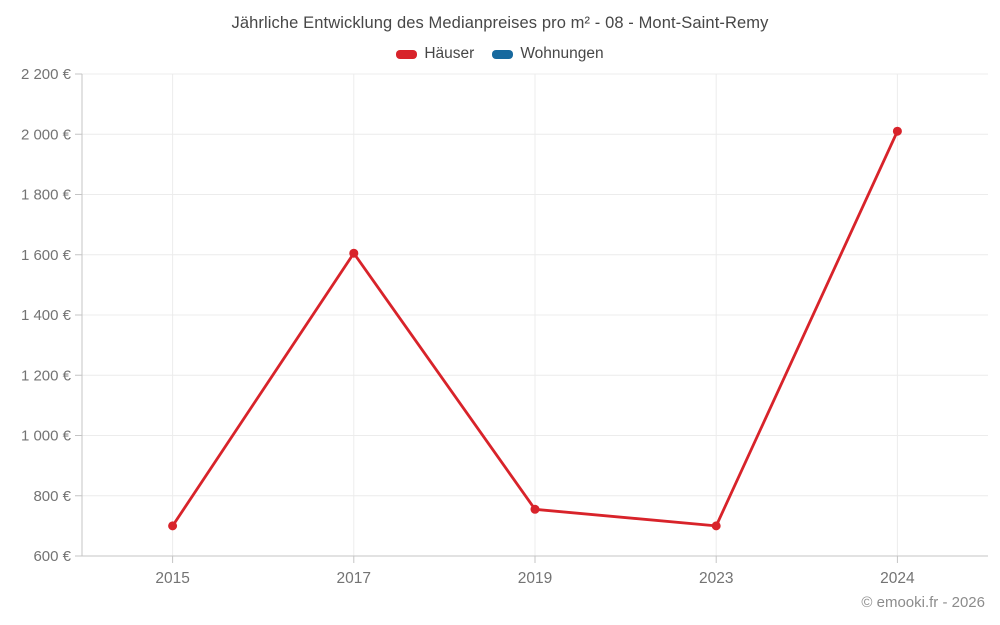  I want to click on data-point-2024, so click(897, 131).